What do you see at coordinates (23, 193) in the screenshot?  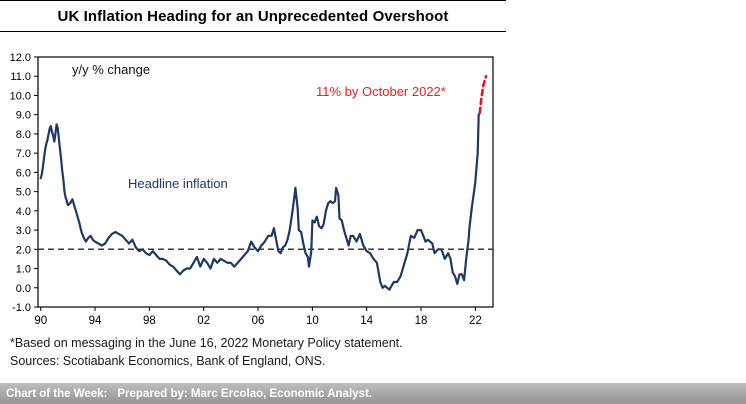 I see `svg-text: 5.0` at bounding box center [23, 193].